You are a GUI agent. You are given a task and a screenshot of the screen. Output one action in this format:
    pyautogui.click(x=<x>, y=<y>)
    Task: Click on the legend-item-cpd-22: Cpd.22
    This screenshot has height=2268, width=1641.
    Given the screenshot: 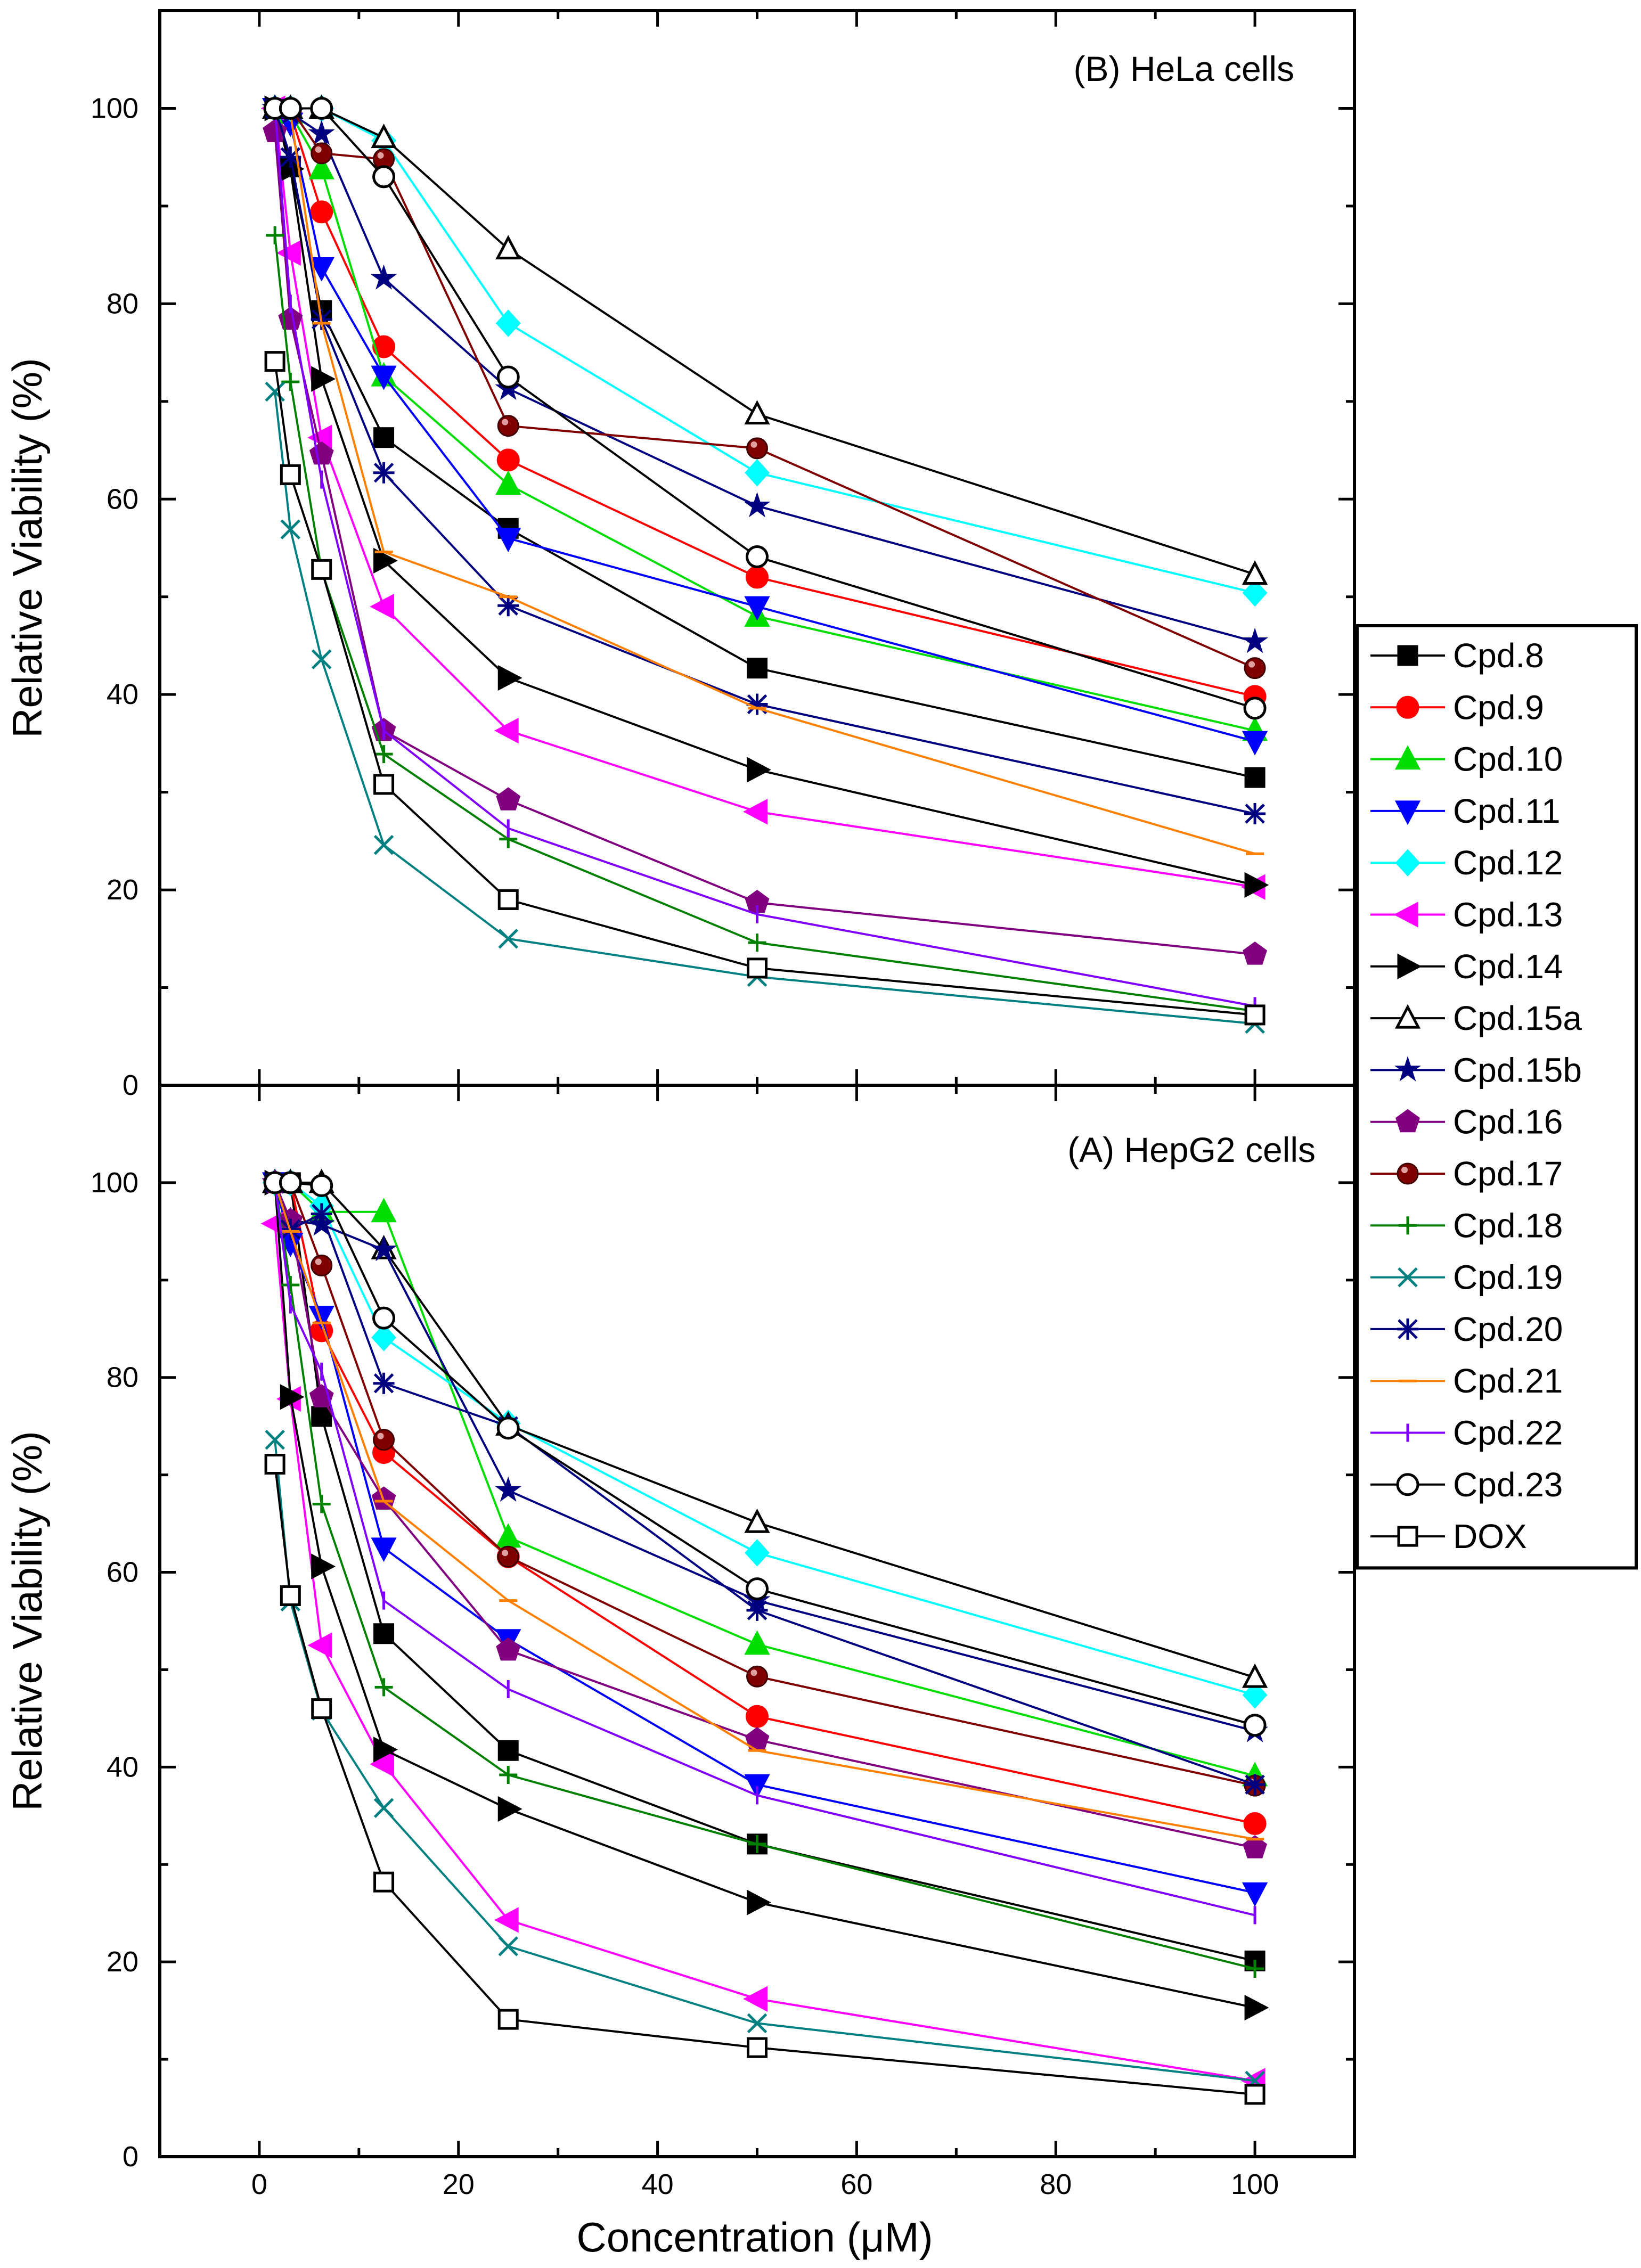 What is the action you would take?
    pyautogui.click(x=1467, y=1433)
    